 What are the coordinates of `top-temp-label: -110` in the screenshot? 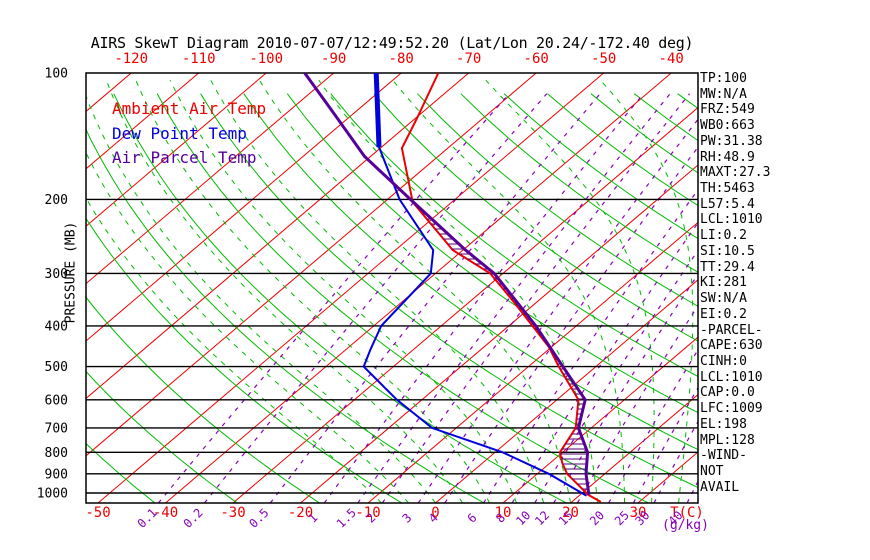 It's located at (199, 59).